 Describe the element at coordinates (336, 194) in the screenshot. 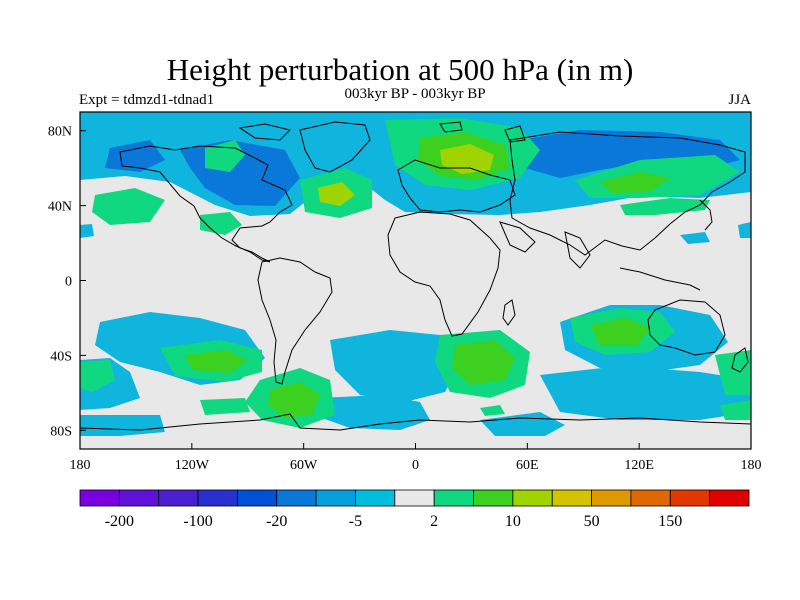

I see `contour-positive-greenland-sea-core` at that location.